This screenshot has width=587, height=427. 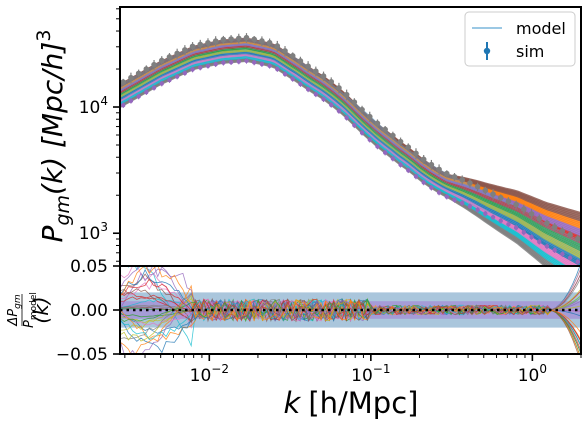 What do you see at coordinates (370, 374) in the screenshot?
I see `x-tick-label: 10⁻¹` at bounding box center [370, 374].